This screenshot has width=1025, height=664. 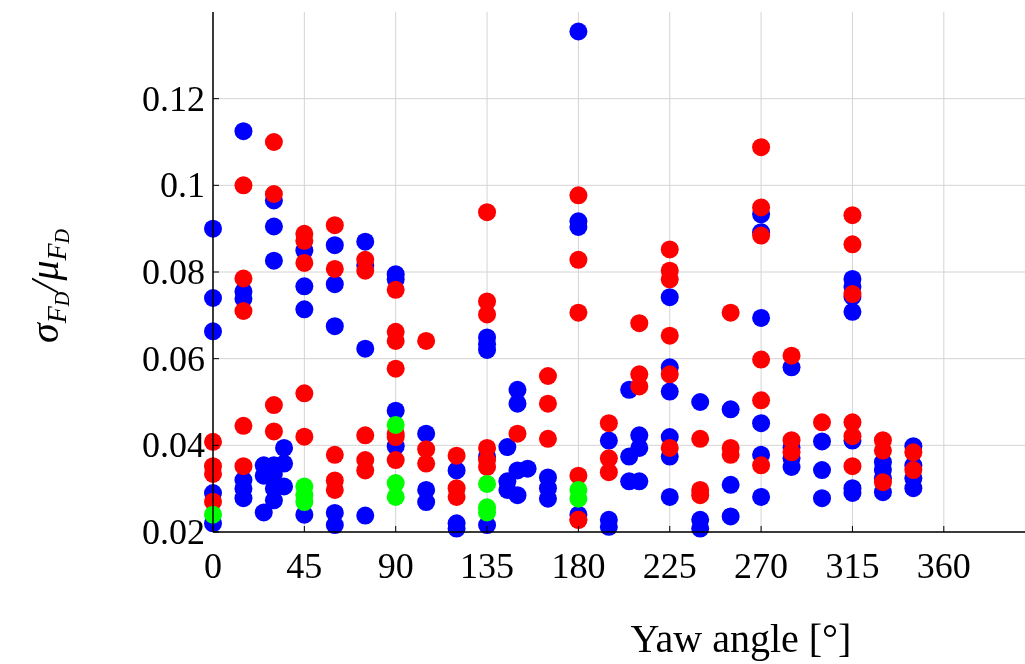 I want to click on y-tick-label: 0.08, so click(x=173, y=272).